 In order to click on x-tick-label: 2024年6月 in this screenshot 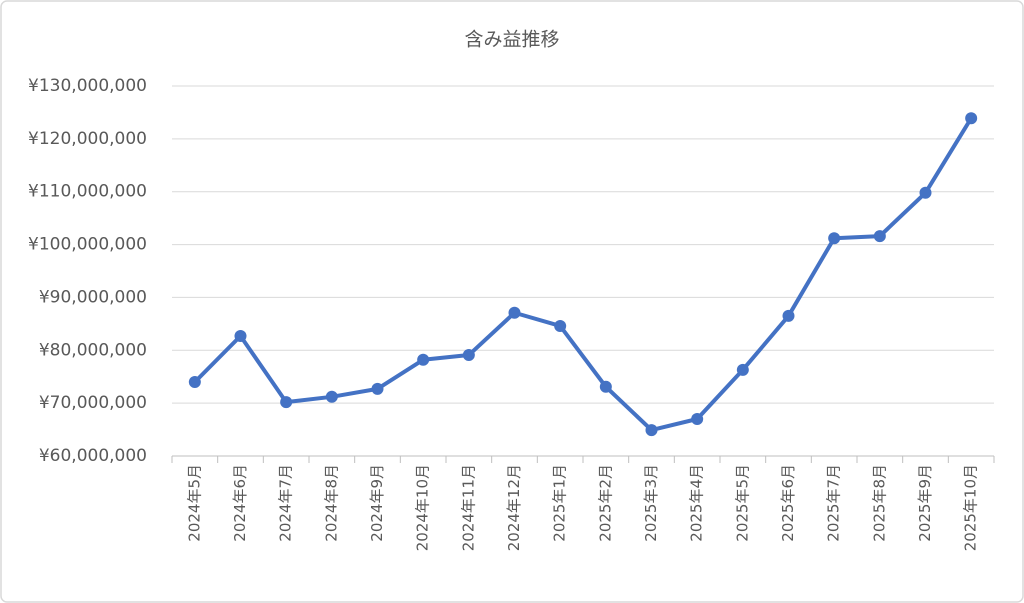, I will do `click(240, 503)`.